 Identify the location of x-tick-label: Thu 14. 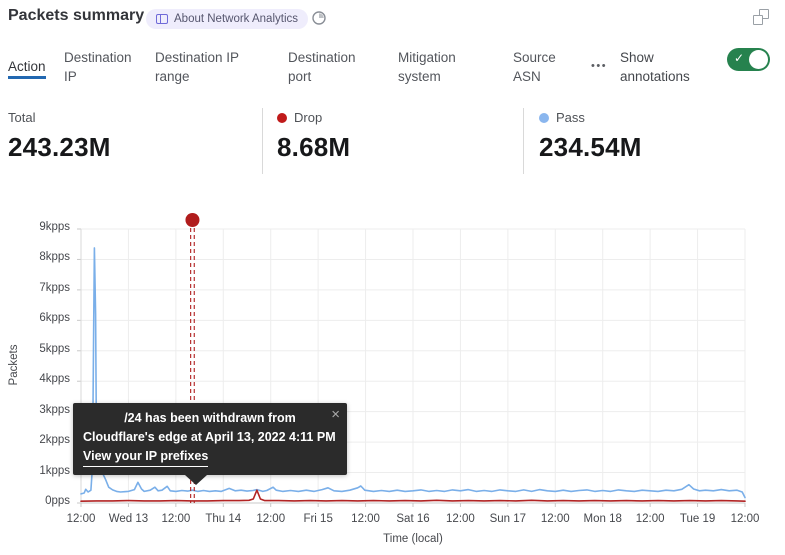
(223, 519).